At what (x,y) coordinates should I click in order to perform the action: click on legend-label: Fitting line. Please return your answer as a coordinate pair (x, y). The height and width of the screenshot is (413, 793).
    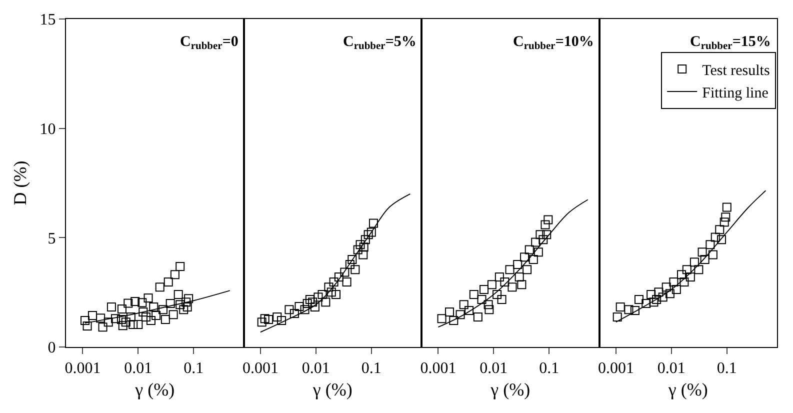
    Looking at the image, I should click on (735, 93).